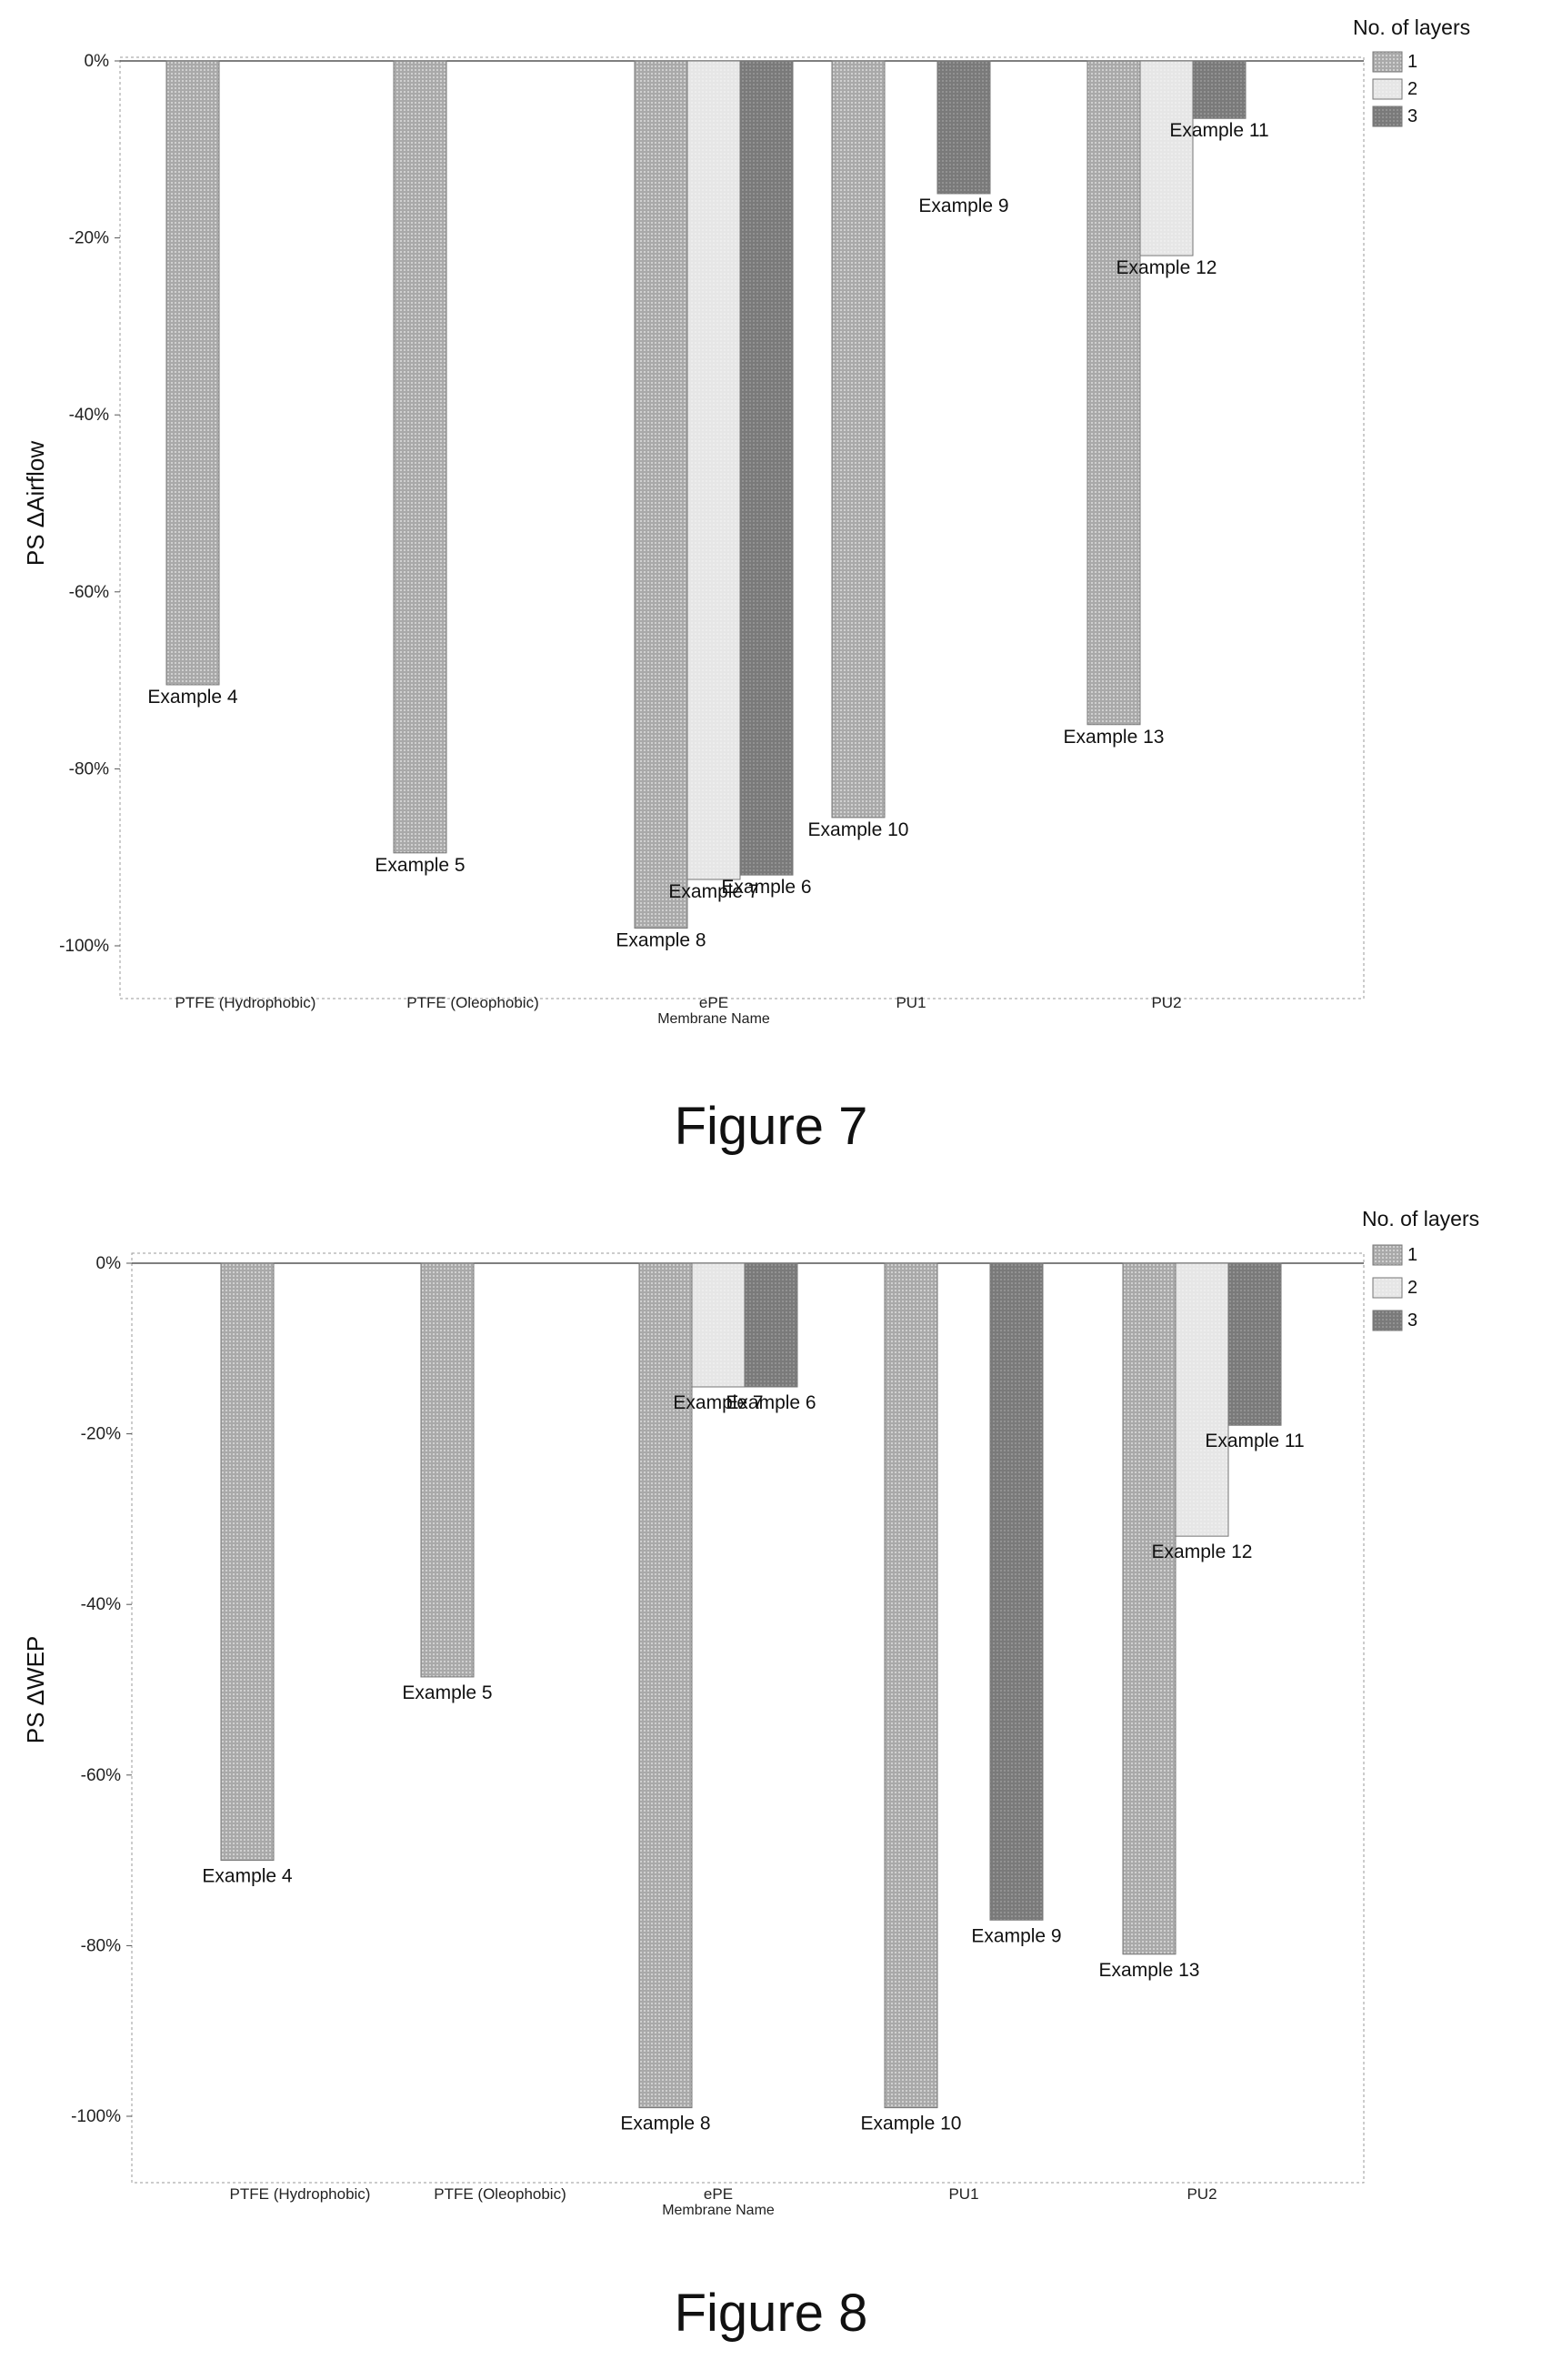 This screenshot has height=2380, width=1542. Describe the element at coordinates (771, 1126) in the screenshot. I see `figure-7-caption: Figure 7` at that location.